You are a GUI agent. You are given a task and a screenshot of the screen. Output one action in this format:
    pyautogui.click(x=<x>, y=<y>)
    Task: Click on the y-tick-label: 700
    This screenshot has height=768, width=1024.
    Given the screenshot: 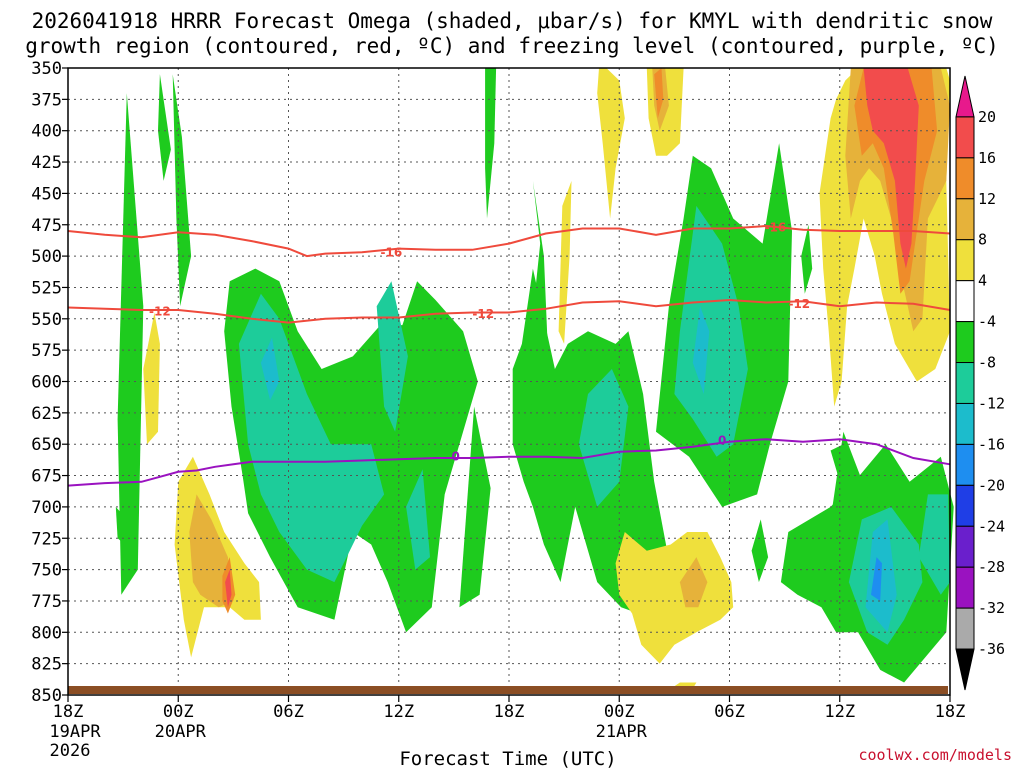 What is the action you would take?
    pyautogui.click(x=46, y=508)
    